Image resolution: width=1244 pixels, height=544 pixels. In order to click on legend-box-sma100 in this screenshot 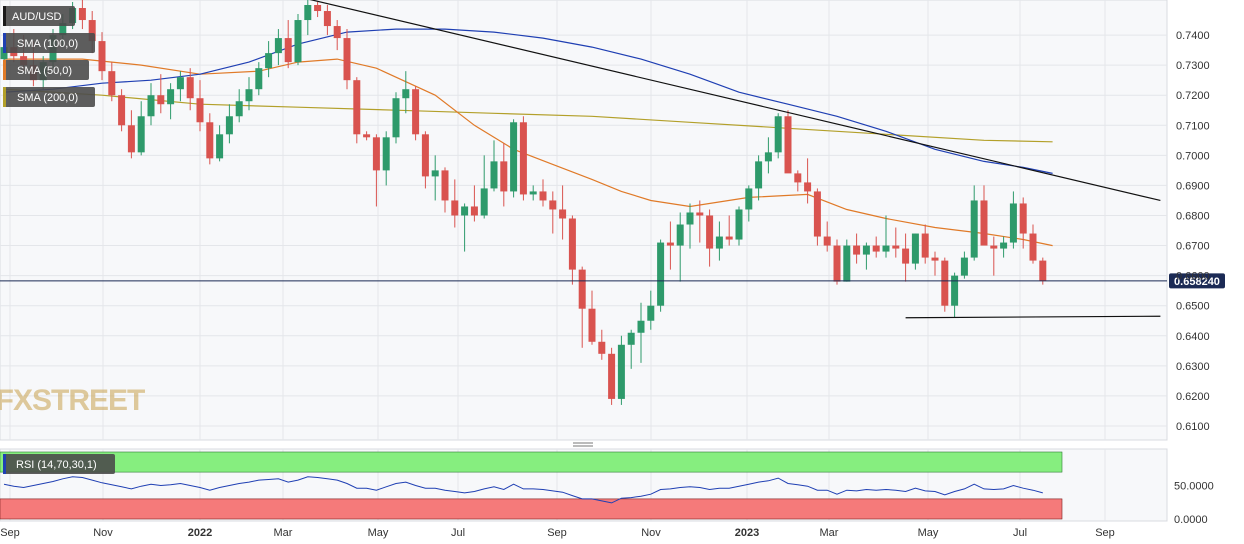, I will do `click(49, 43)`.